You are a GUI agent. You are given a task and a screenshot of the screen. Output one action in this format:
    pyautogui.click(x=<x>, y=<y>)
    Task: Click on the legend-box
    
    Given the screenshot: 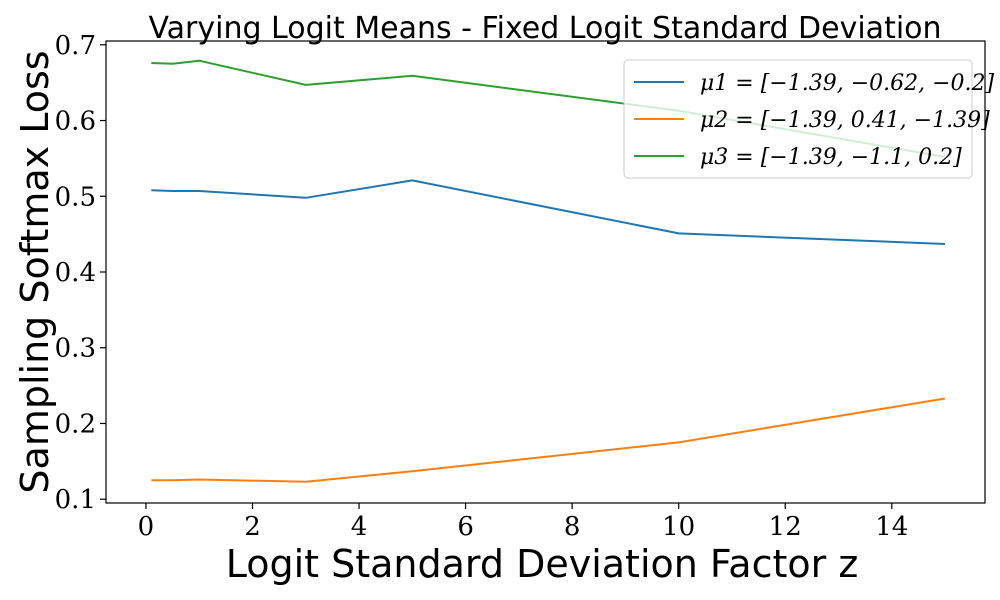 What is the action you would take?
    pyautogui.click(x=798, y=119)
    